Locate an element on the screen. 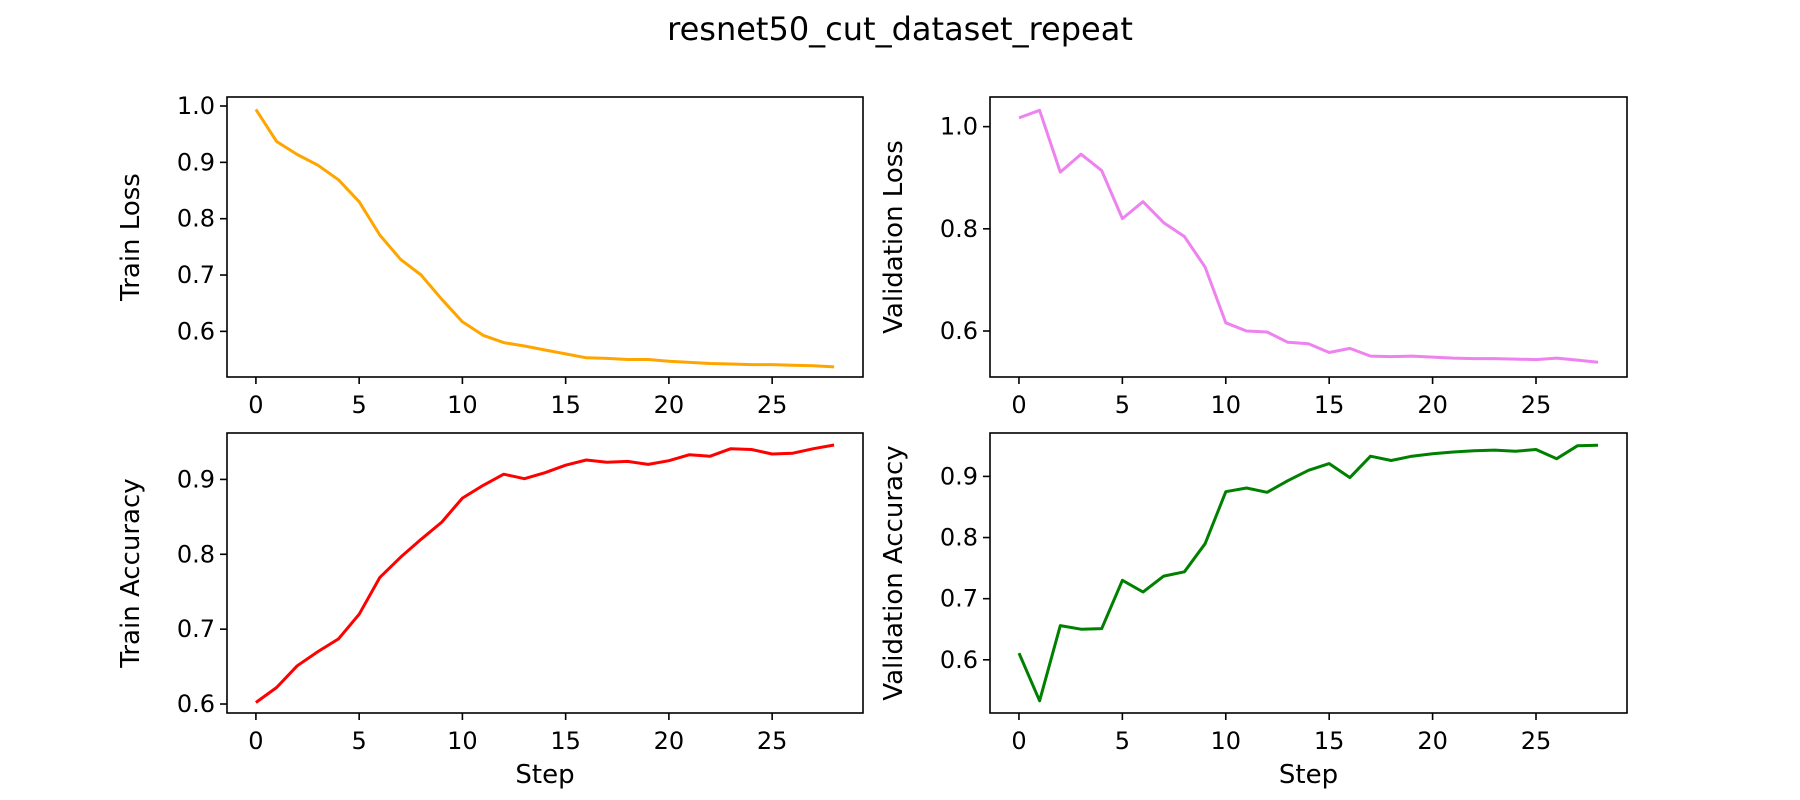 The height and width of the screenshot is (800, 1800). validation-loss-y-tick-label: 1.0 is located at coordinates (959, 127).